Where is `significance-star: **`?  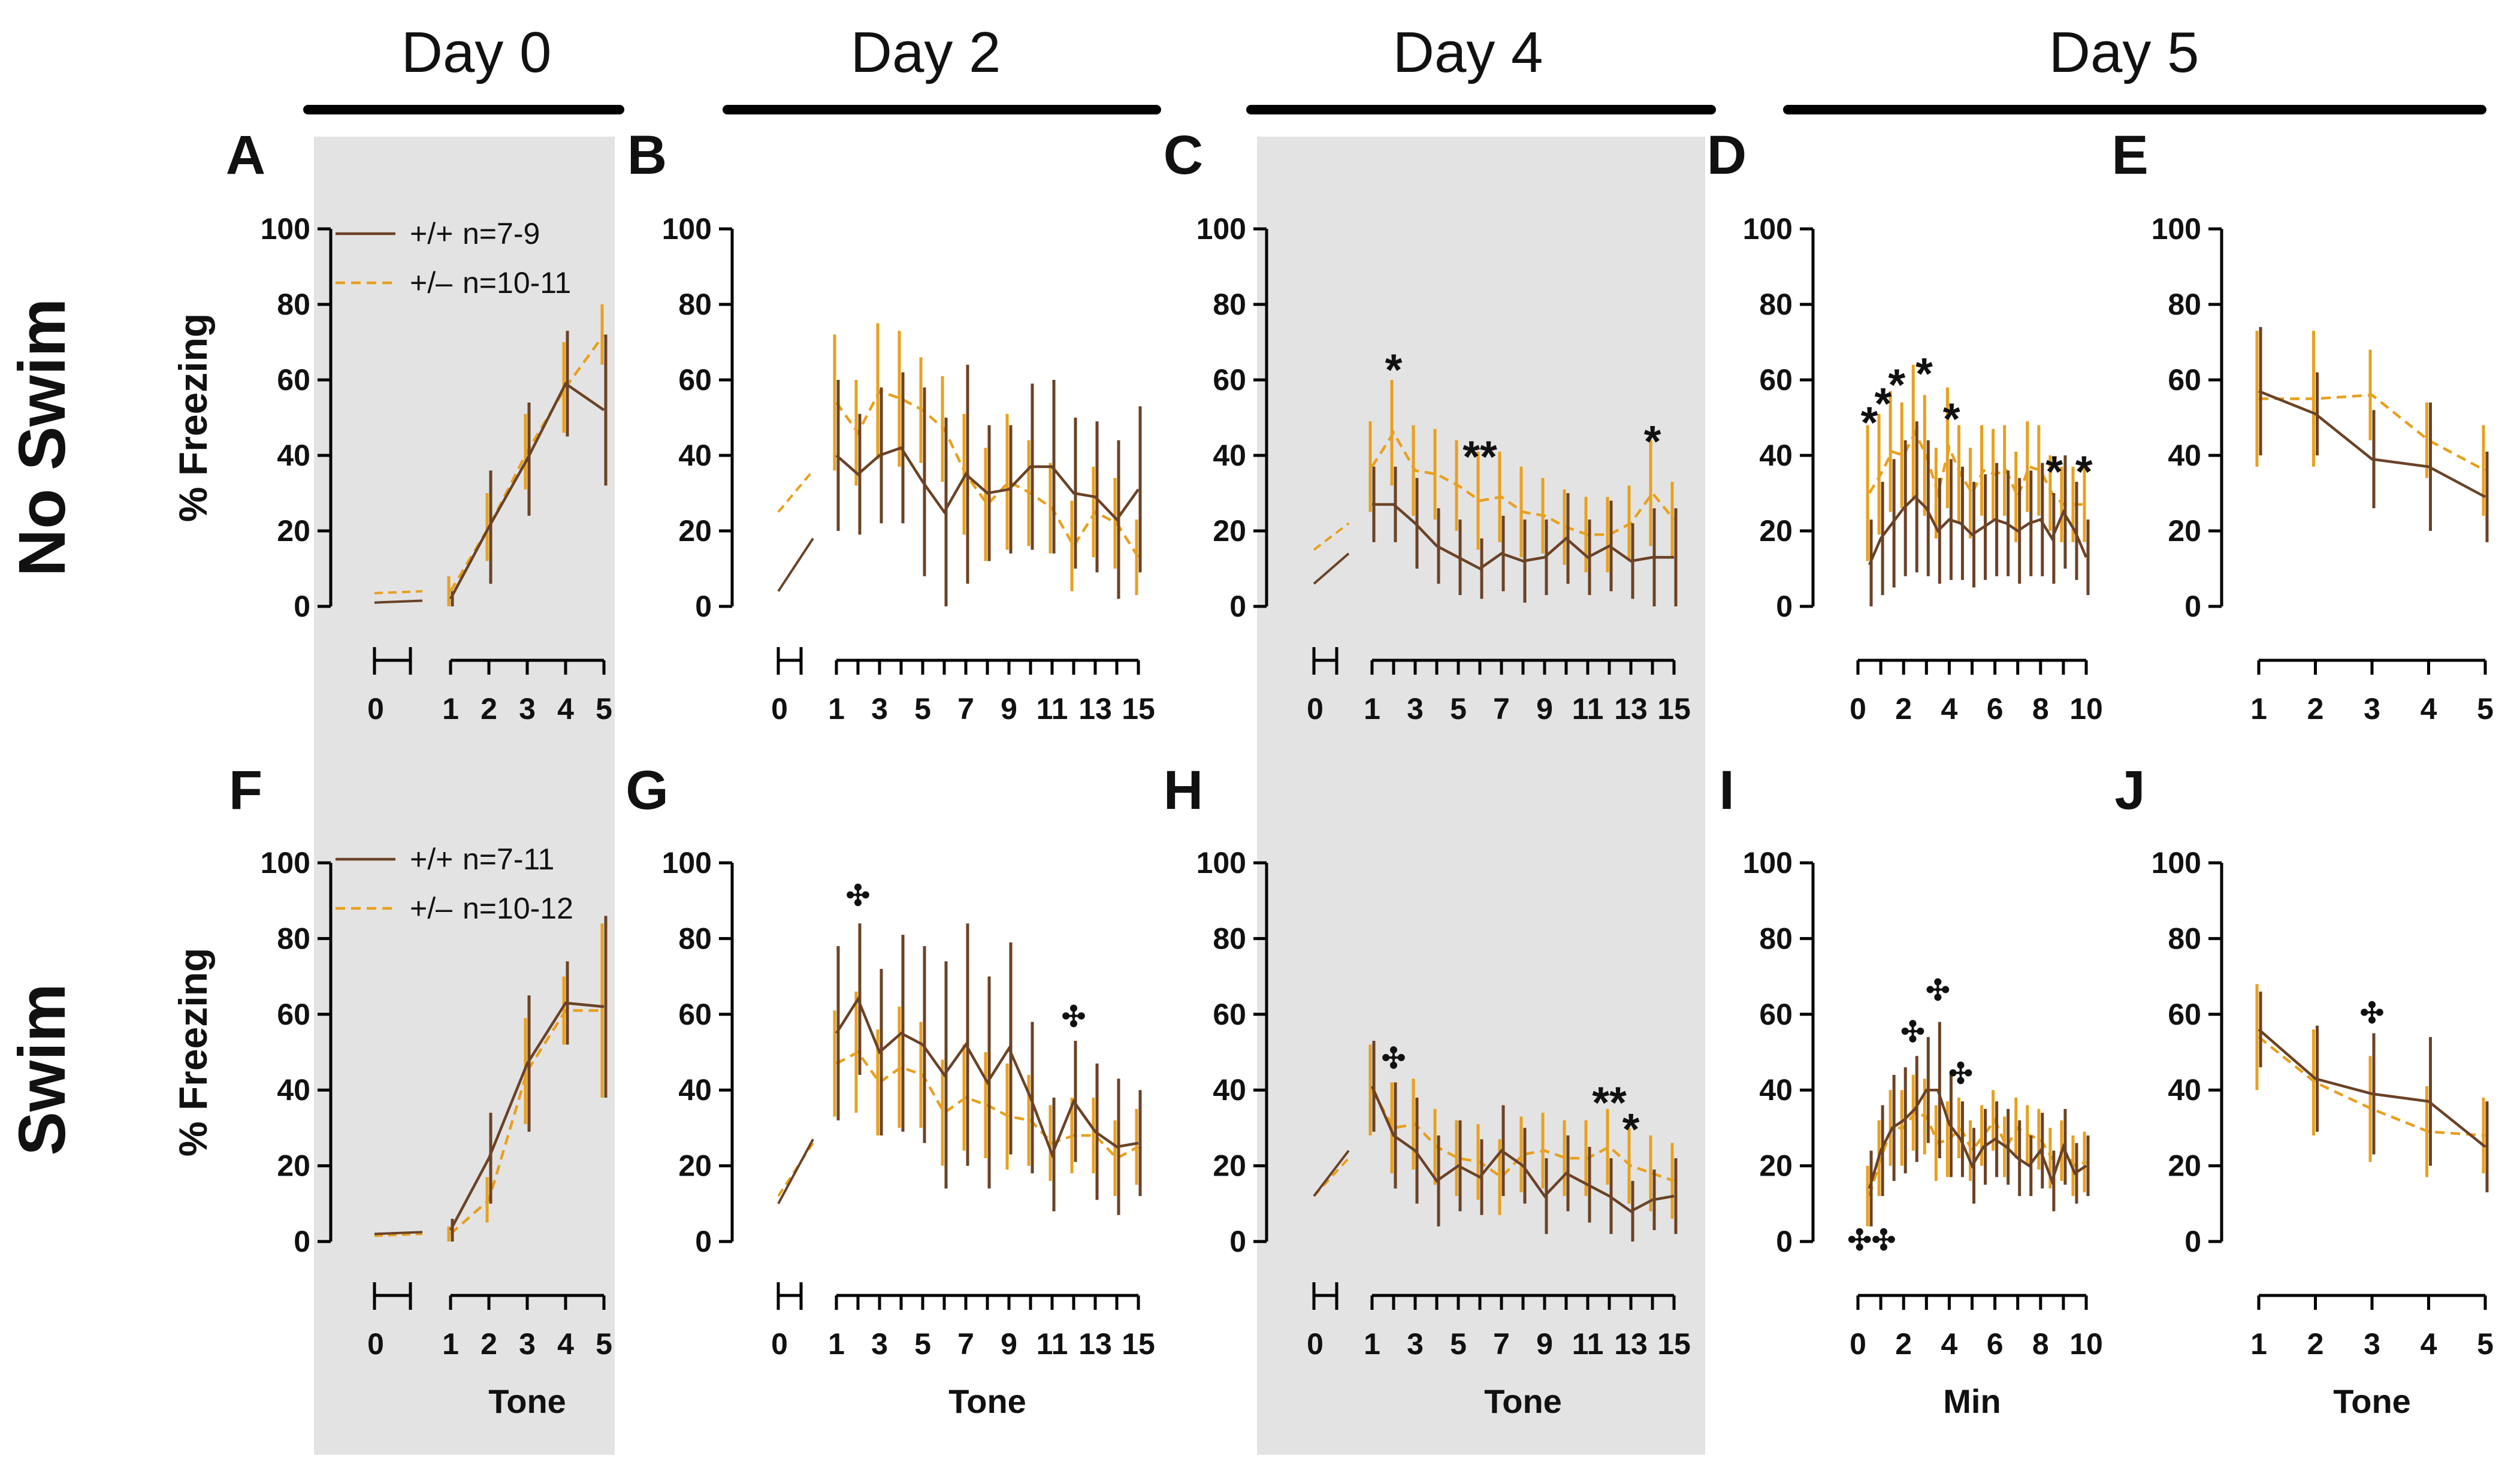 significance-star: ** is located at coordinates (1480, 456).